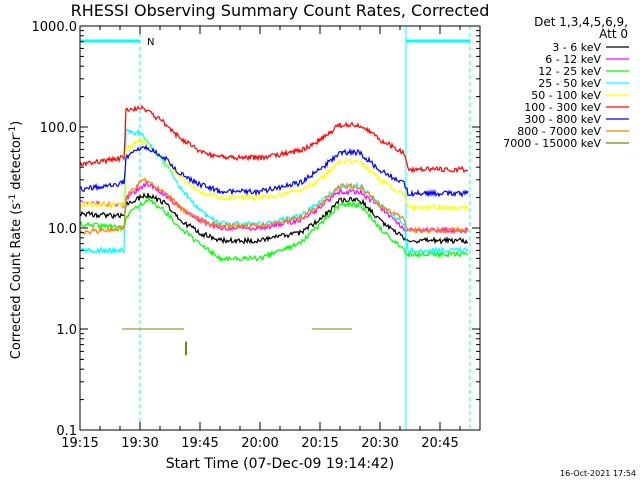 The image size is (640, 480). What do you see at coordinates (569, 71) in the screenshot?
I see `legend-label-12-25-kev: 12 - 25 keV` at bounding box center [569, 71].